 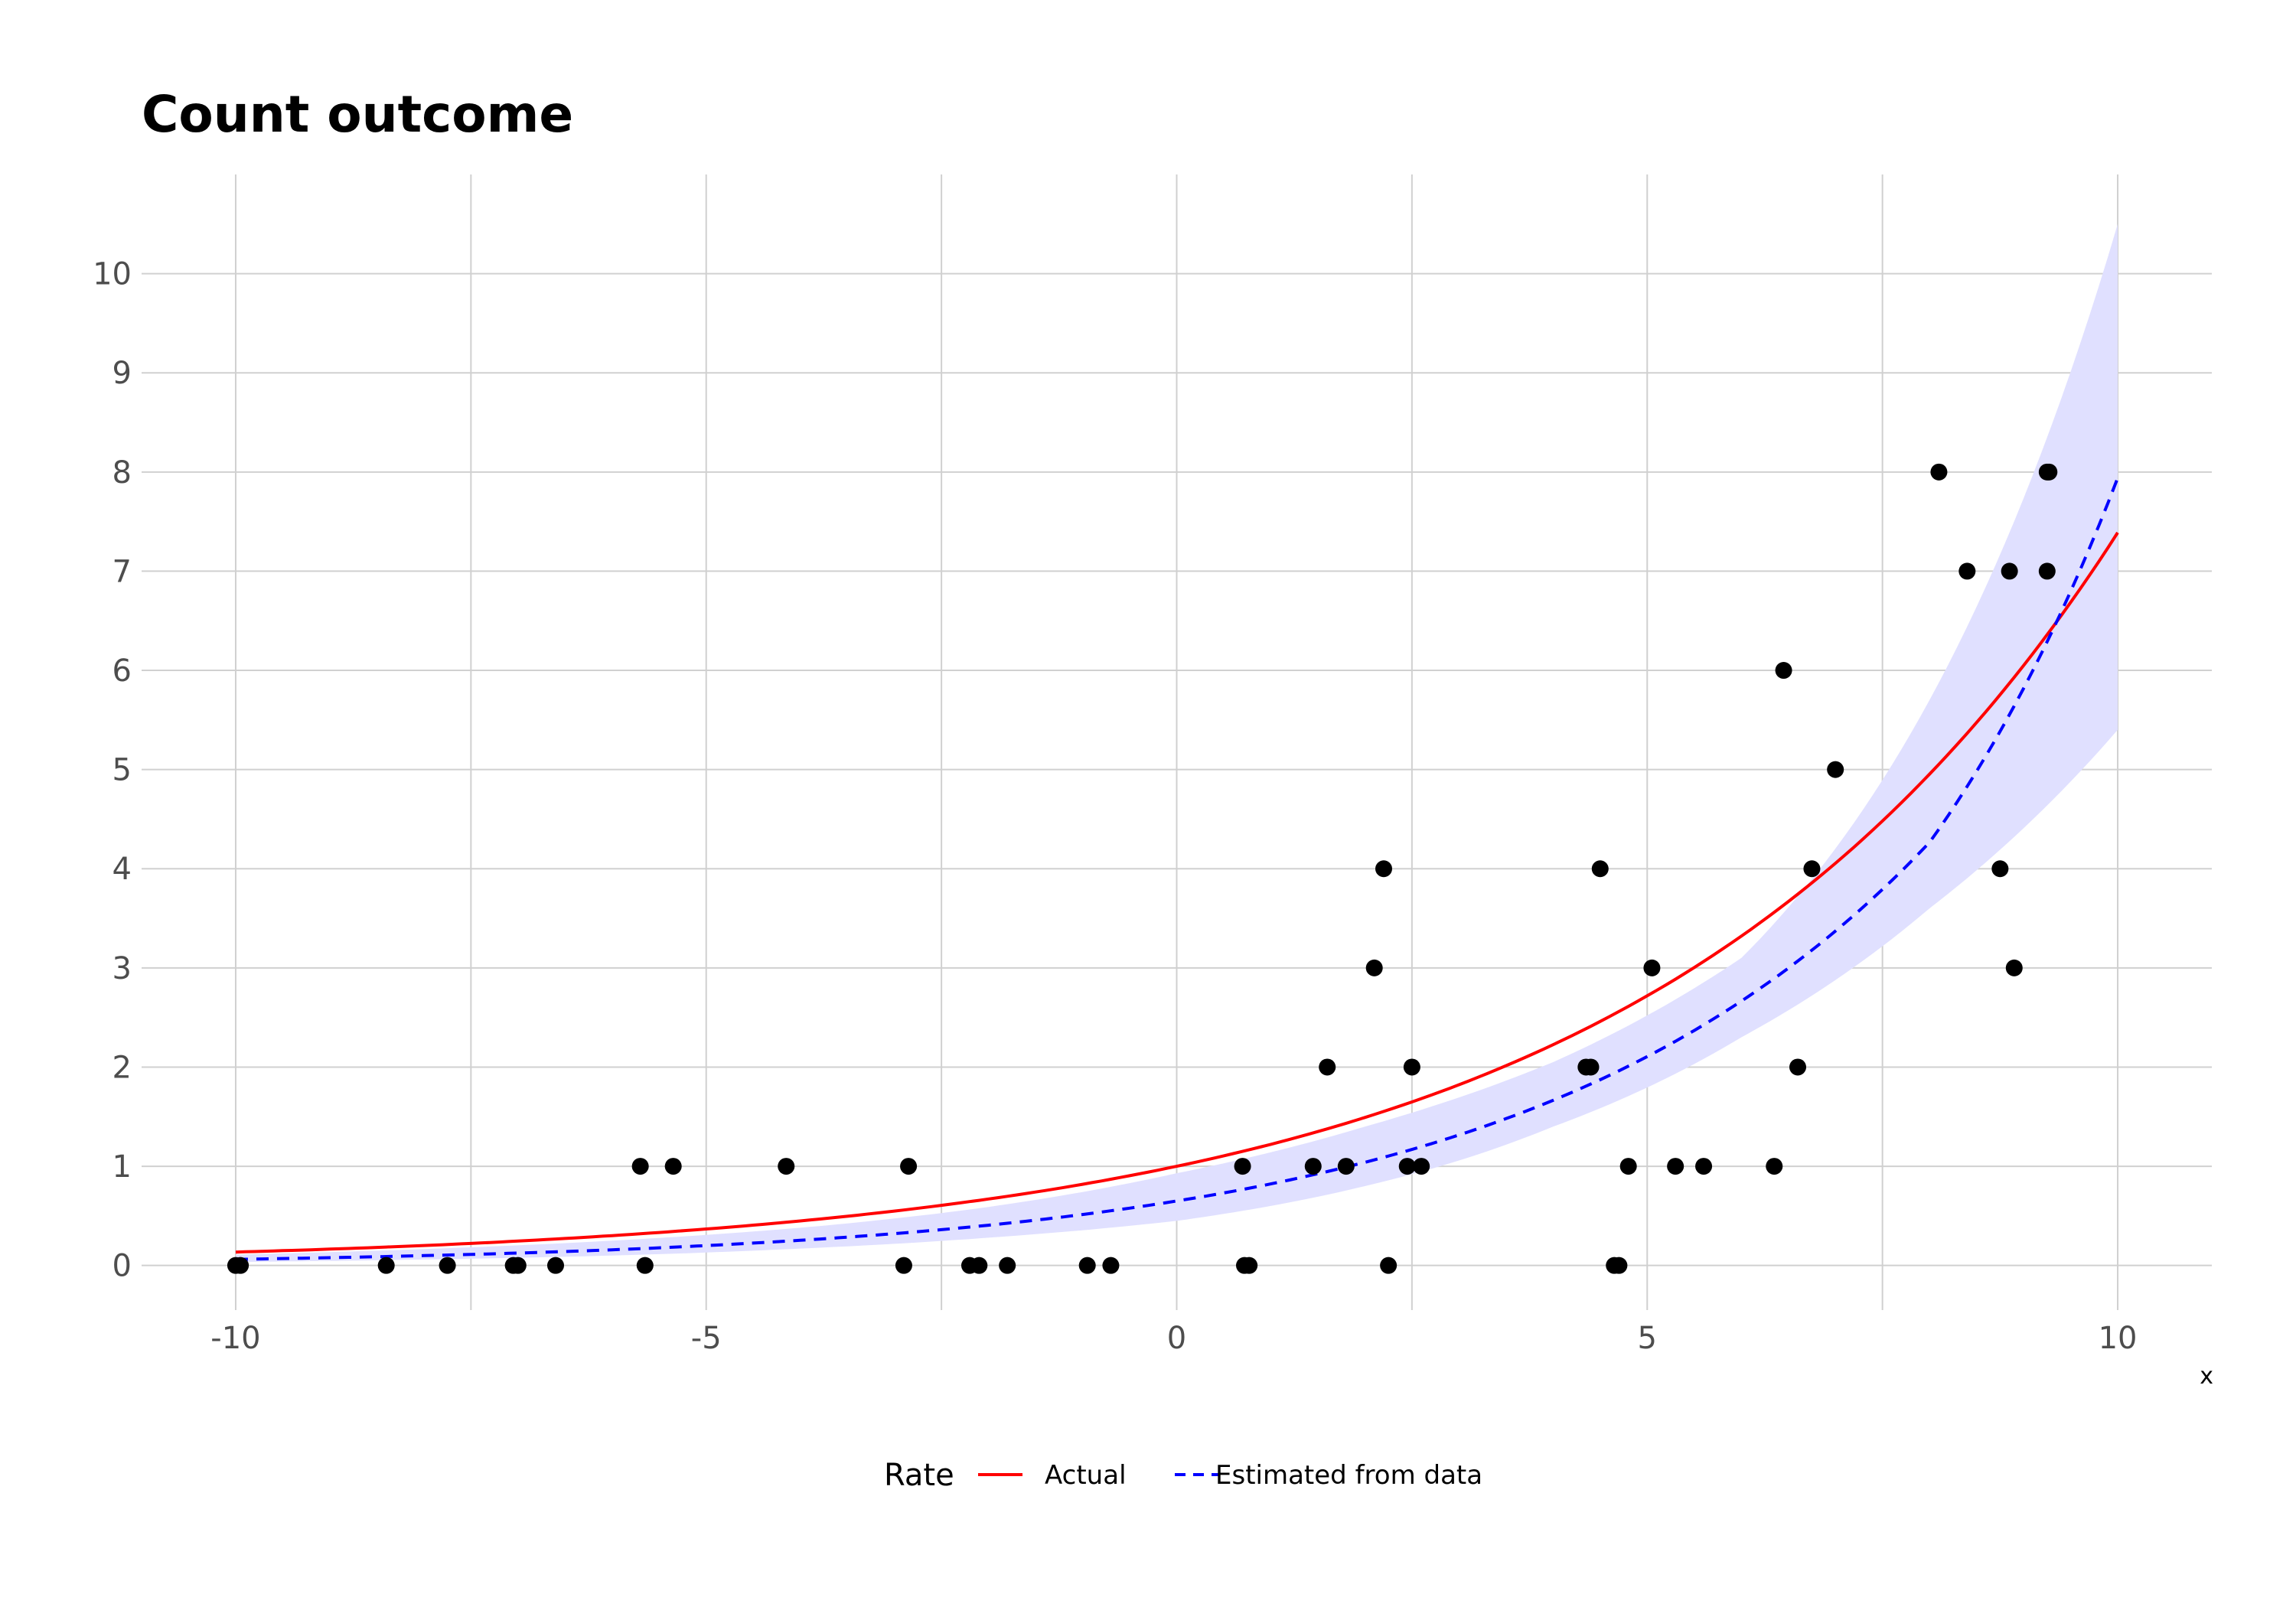 What do you see at coordinates (235, 1338) in the screenshot?
I see `x-tick-label: -10` at bounding box center [235, 1338].